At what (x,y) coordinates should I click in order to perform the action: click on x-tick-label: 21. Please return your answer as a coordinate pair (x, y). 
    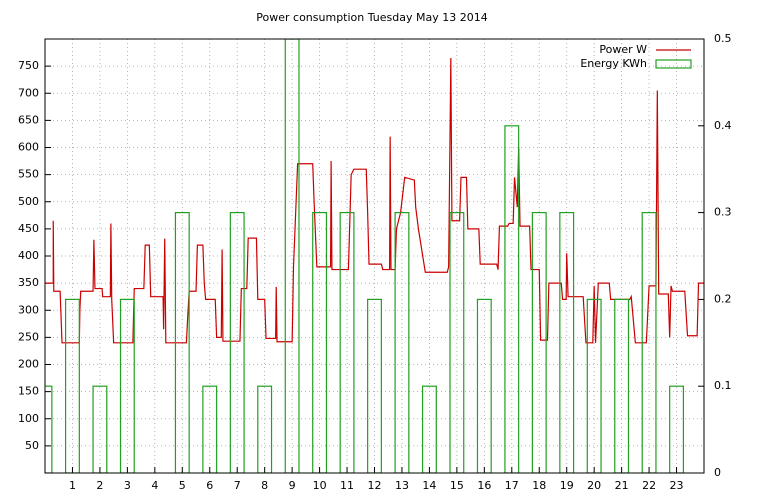
    Looking at the image, I should click on (622, 485).